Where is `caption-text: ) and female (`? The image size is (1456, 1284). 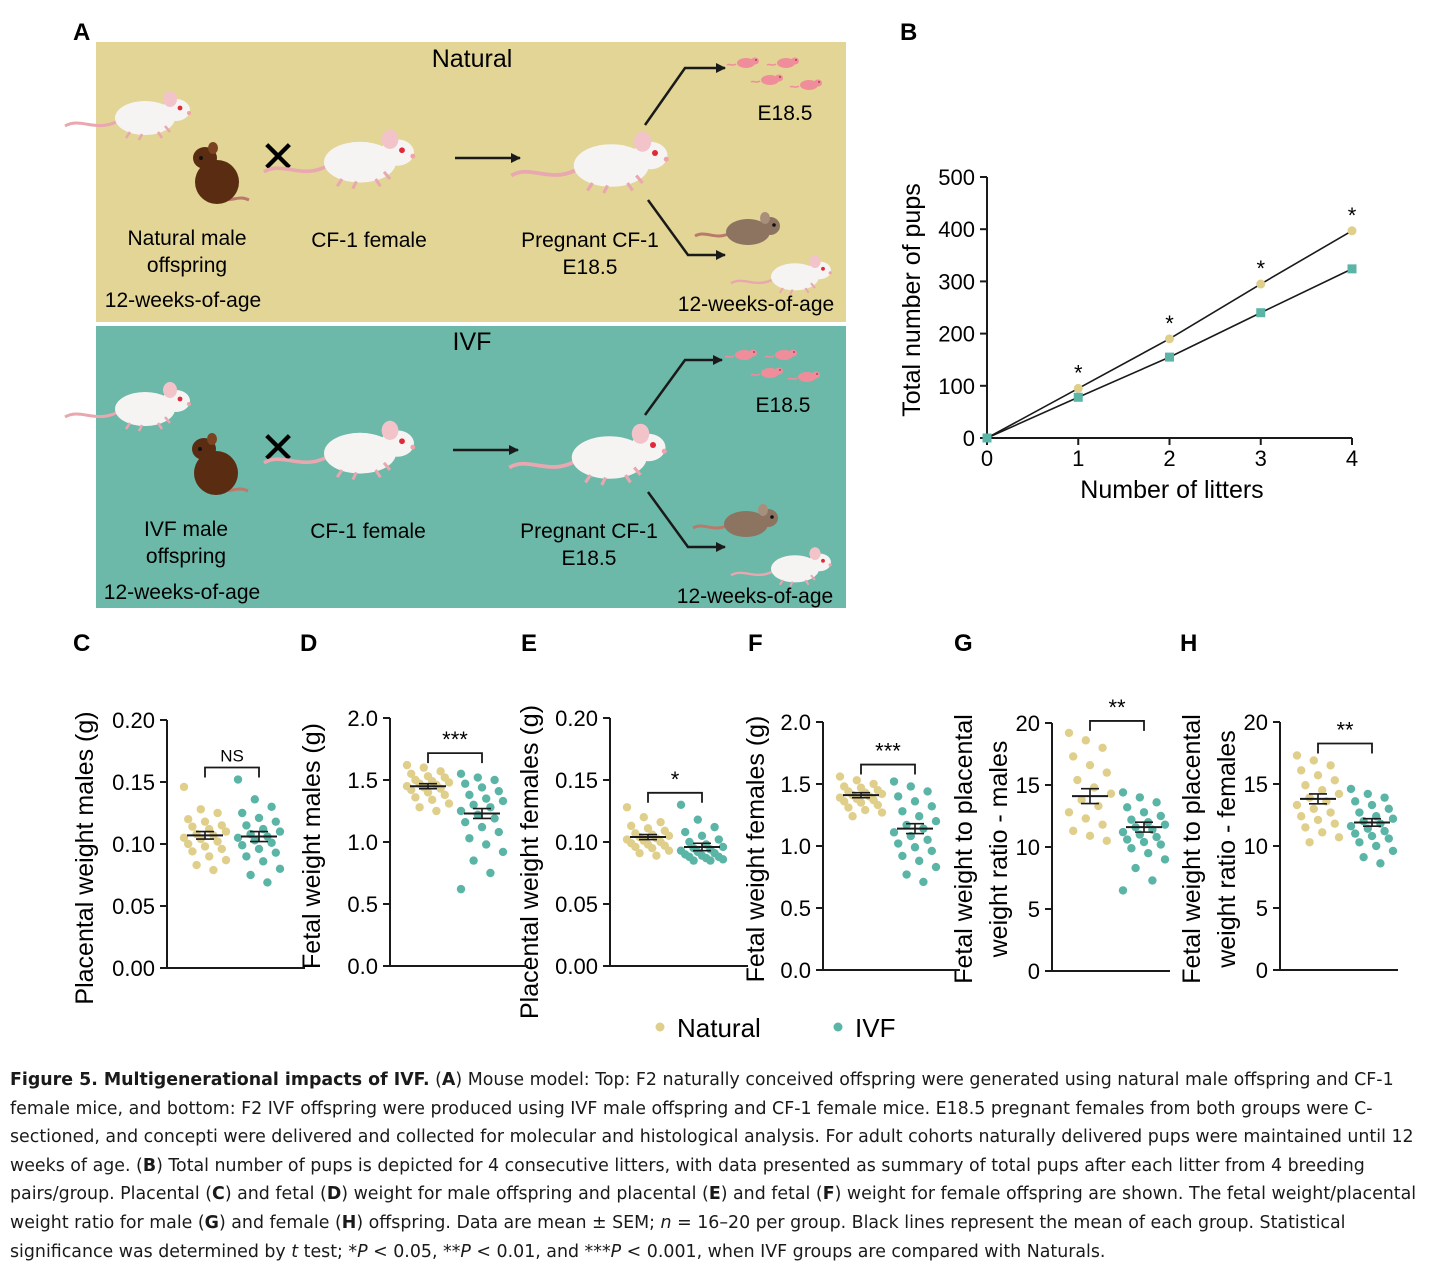 caption-text: ) and female ( is located at coordinates (280, 1222).